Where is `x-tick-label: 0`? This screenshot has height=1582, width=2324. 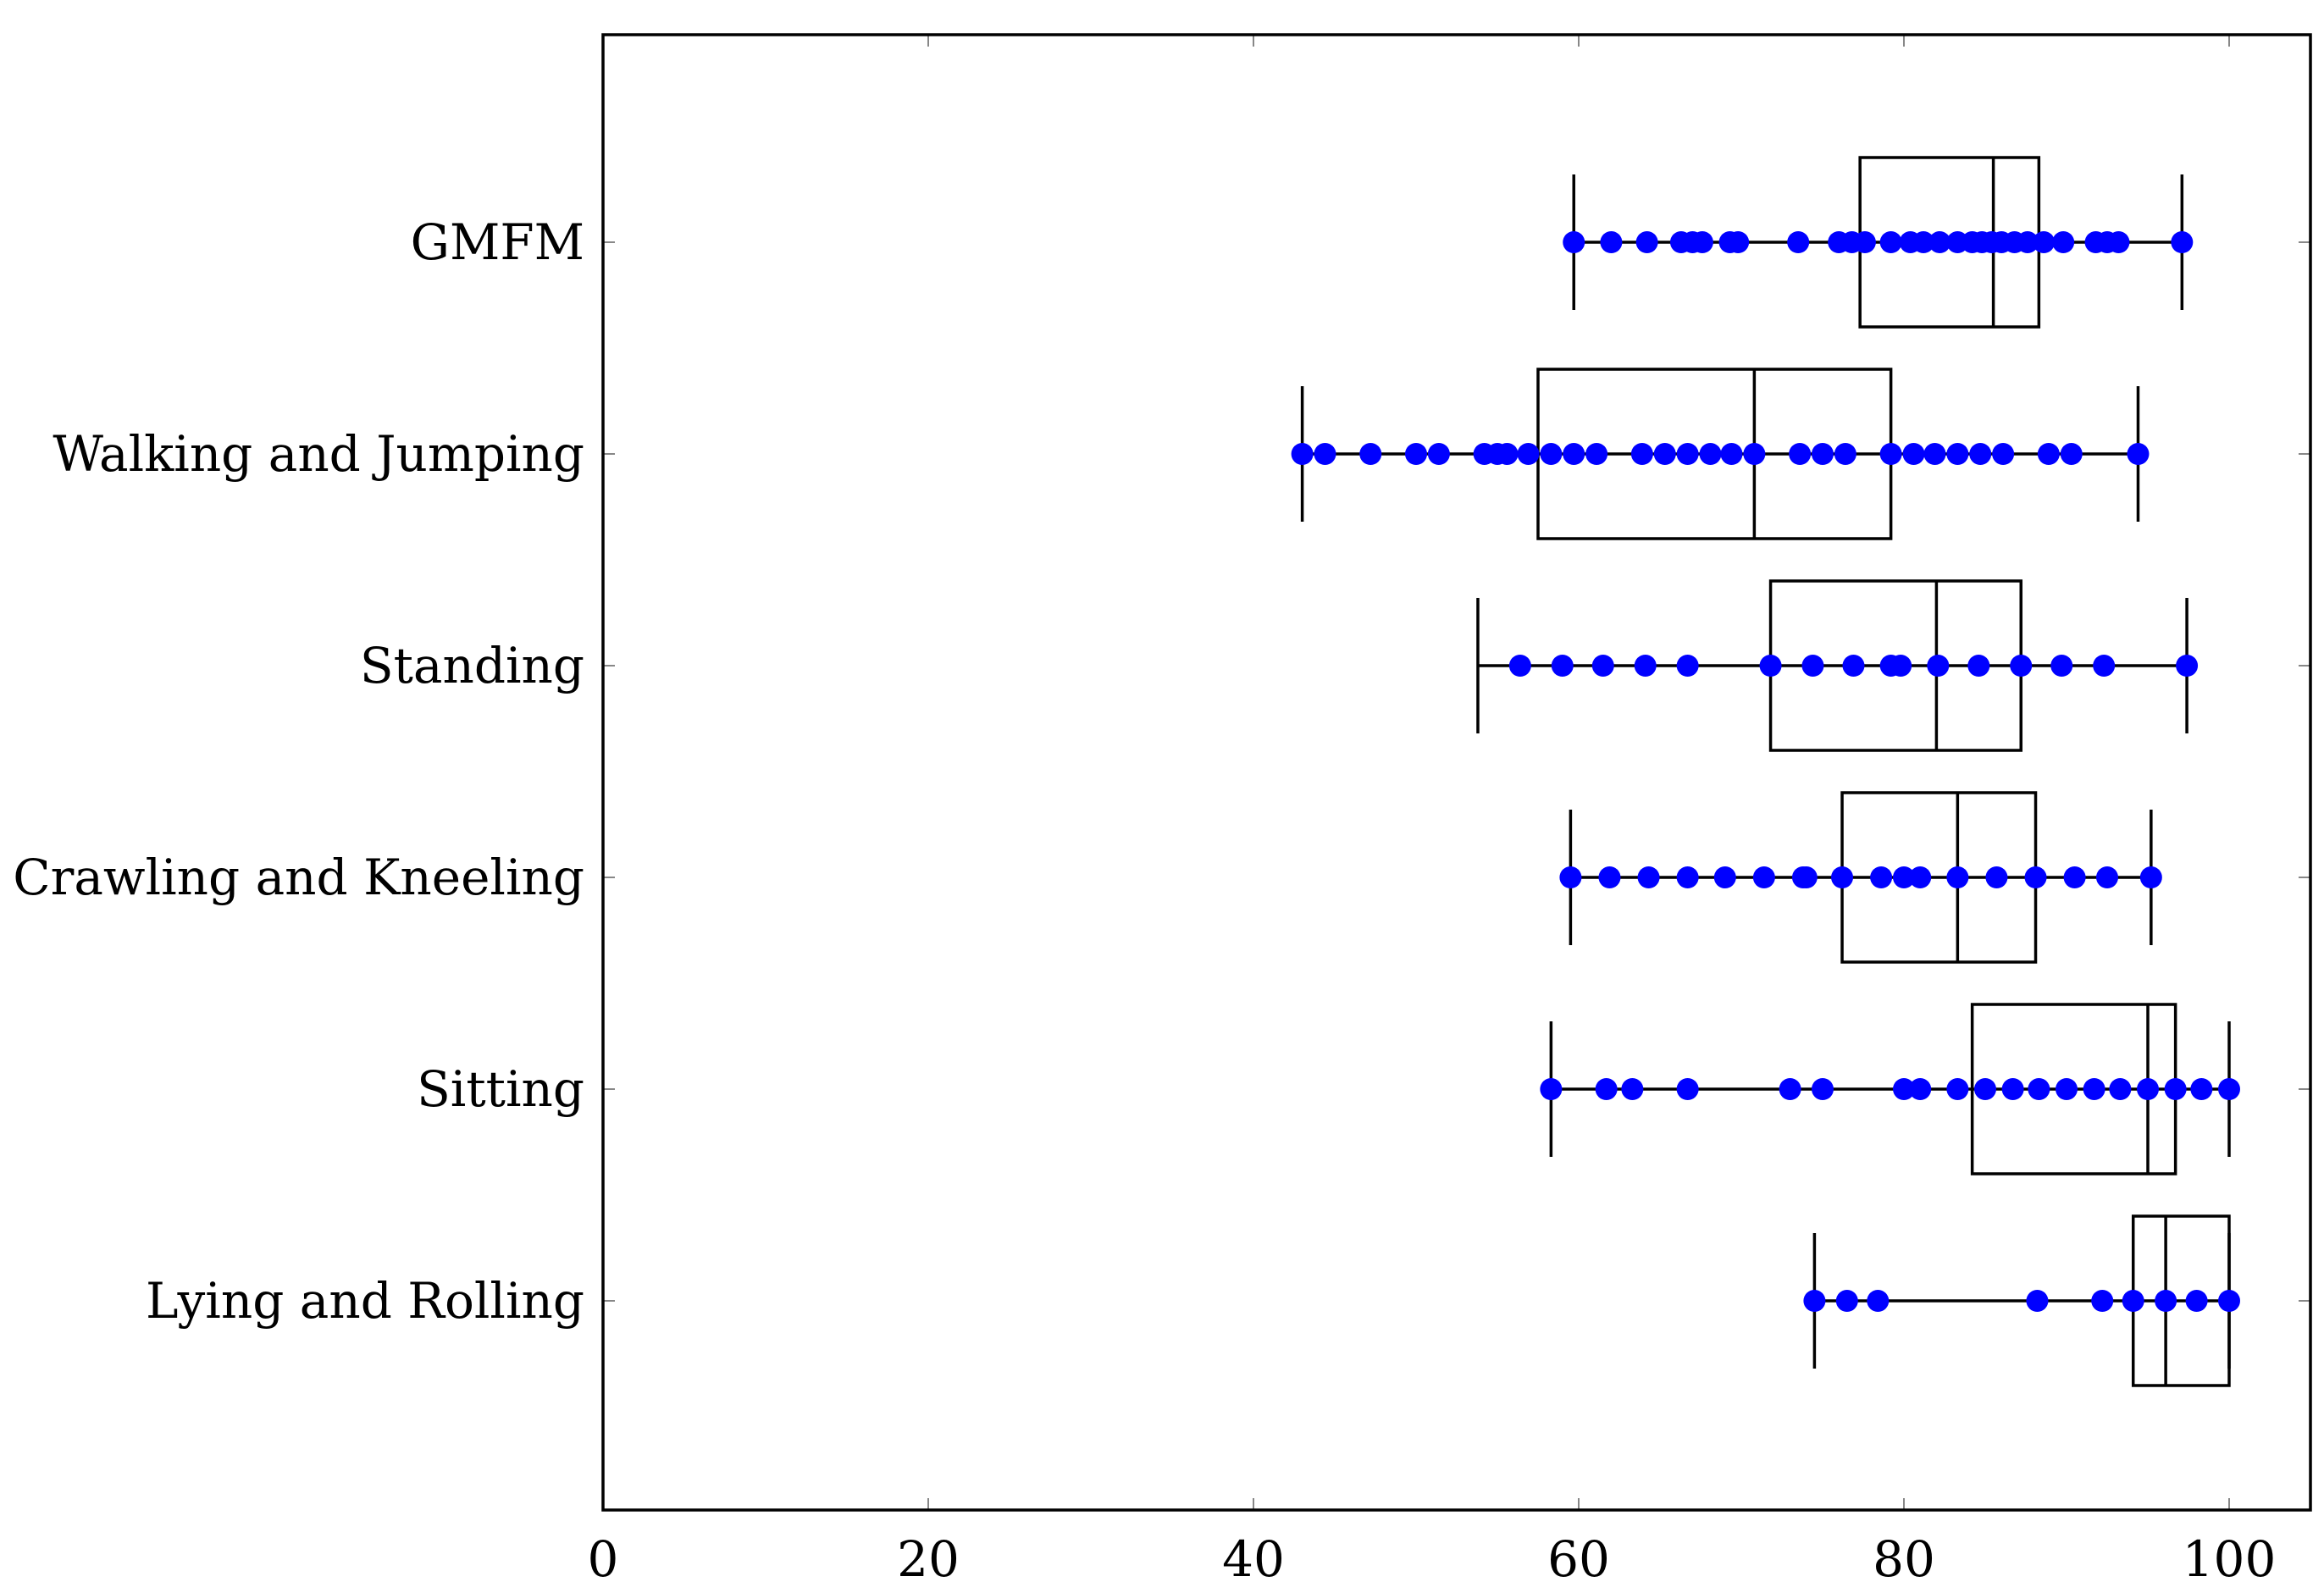
x-tick-label: 0 is located at coordinates (604, 1556).